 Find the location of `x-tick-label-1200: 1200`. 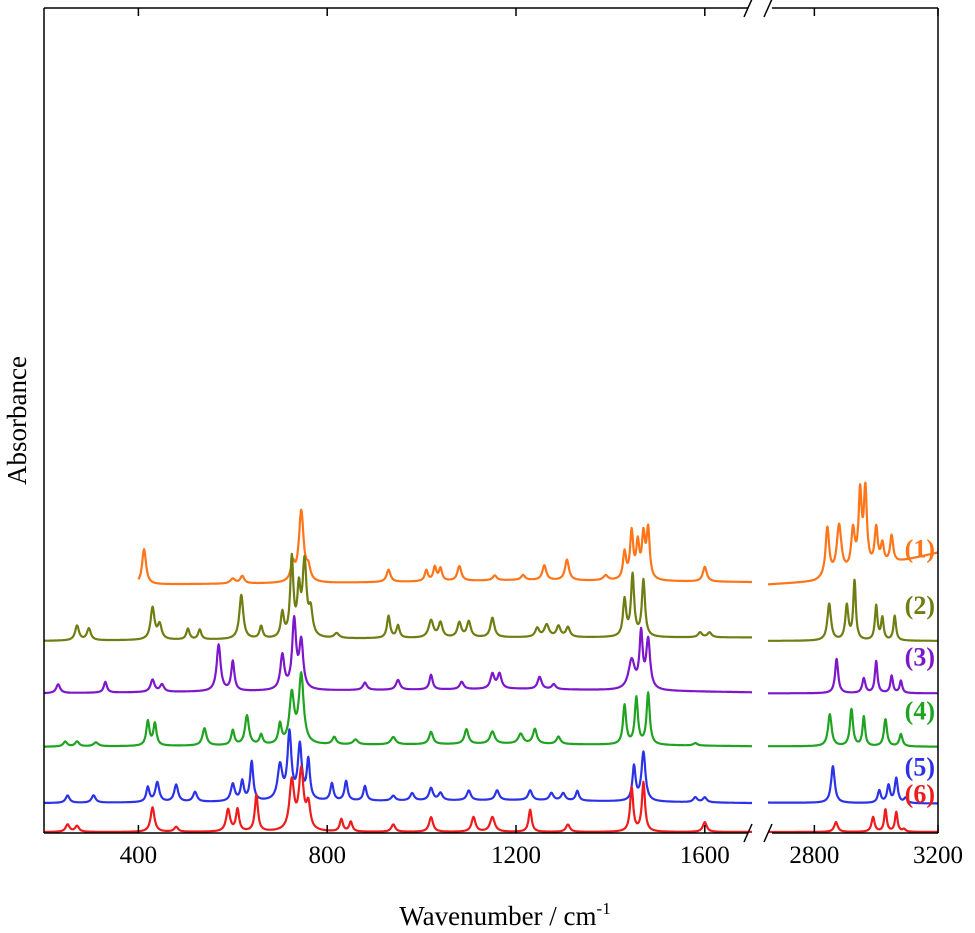

x-tick-label-1200: 1200 is located at coordinates (516, 855).